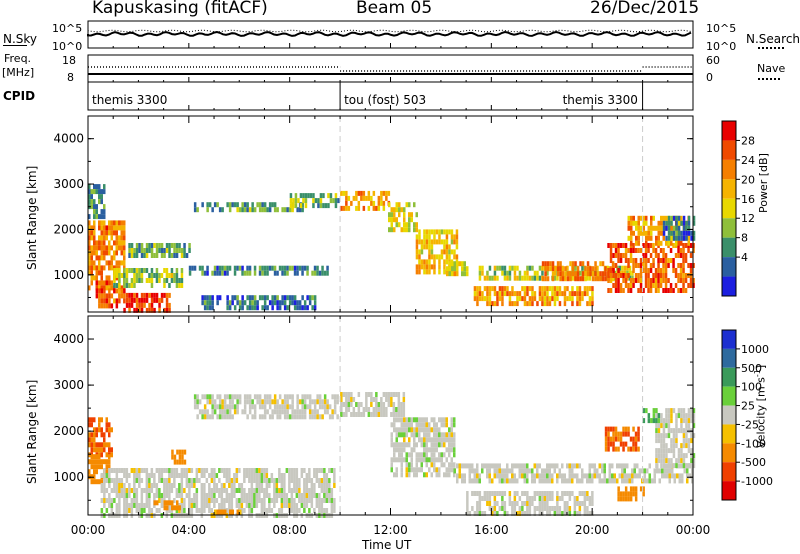  I want to click on velocity-colorbar-tick-label: 500, so click(751, 368).